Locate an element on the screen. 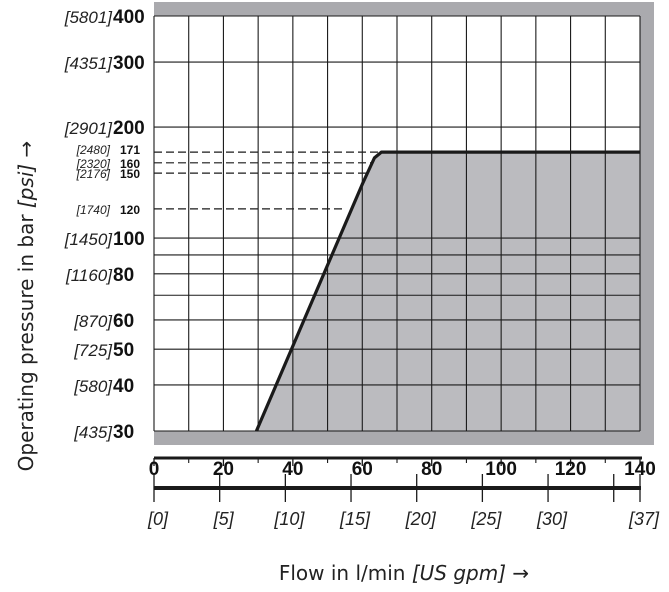  y-tick: [2320] 160 is located at coordinates (108, 164).